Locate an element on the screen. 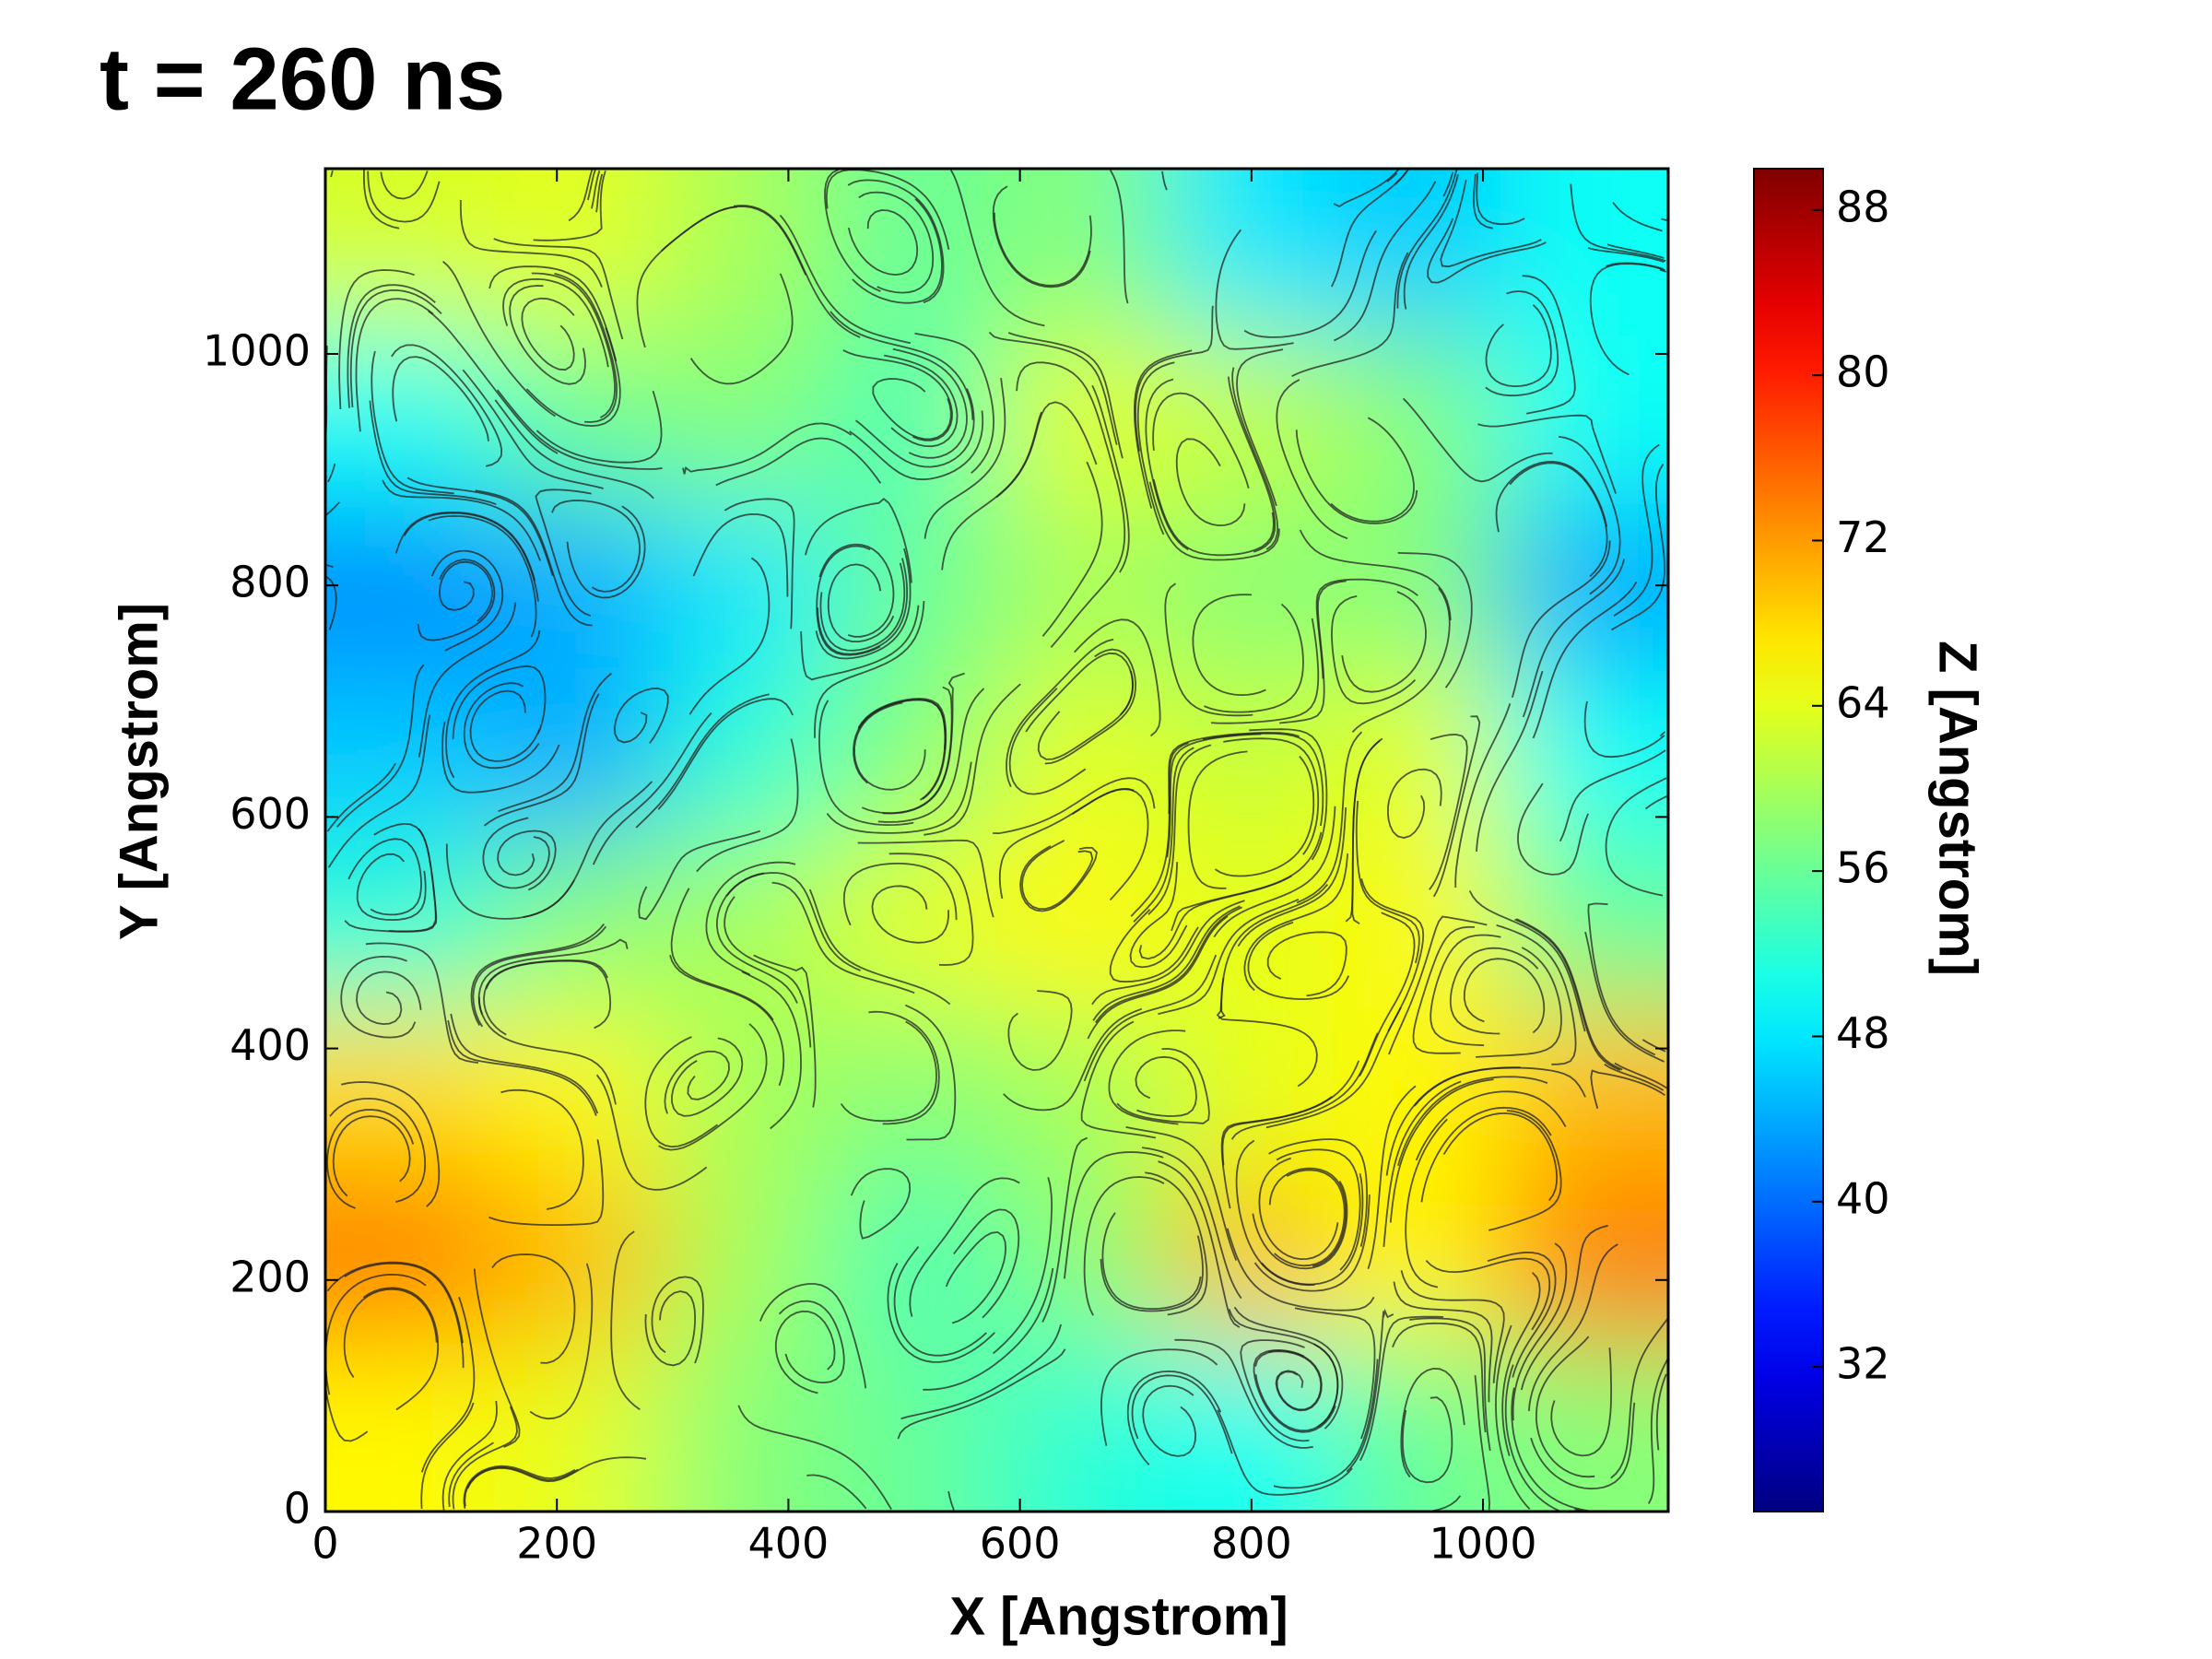  x-tick-label: 200 is located at coordinates (556, 1544).